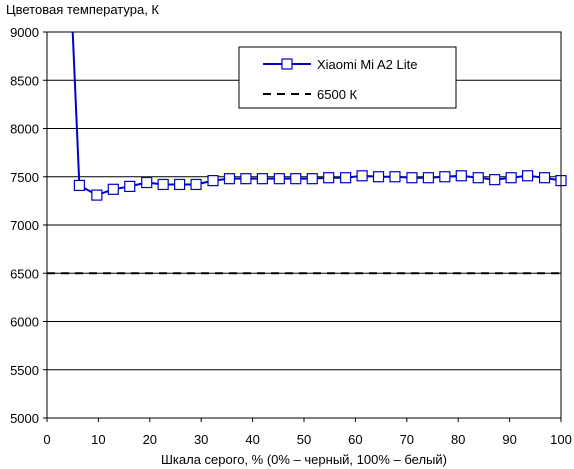 This screenshot has height=469, width=574. What do you see at coordinates (24, 273) in the screenshot?
I see `y-tick-label: 6500` at bounding box center [24, 273].